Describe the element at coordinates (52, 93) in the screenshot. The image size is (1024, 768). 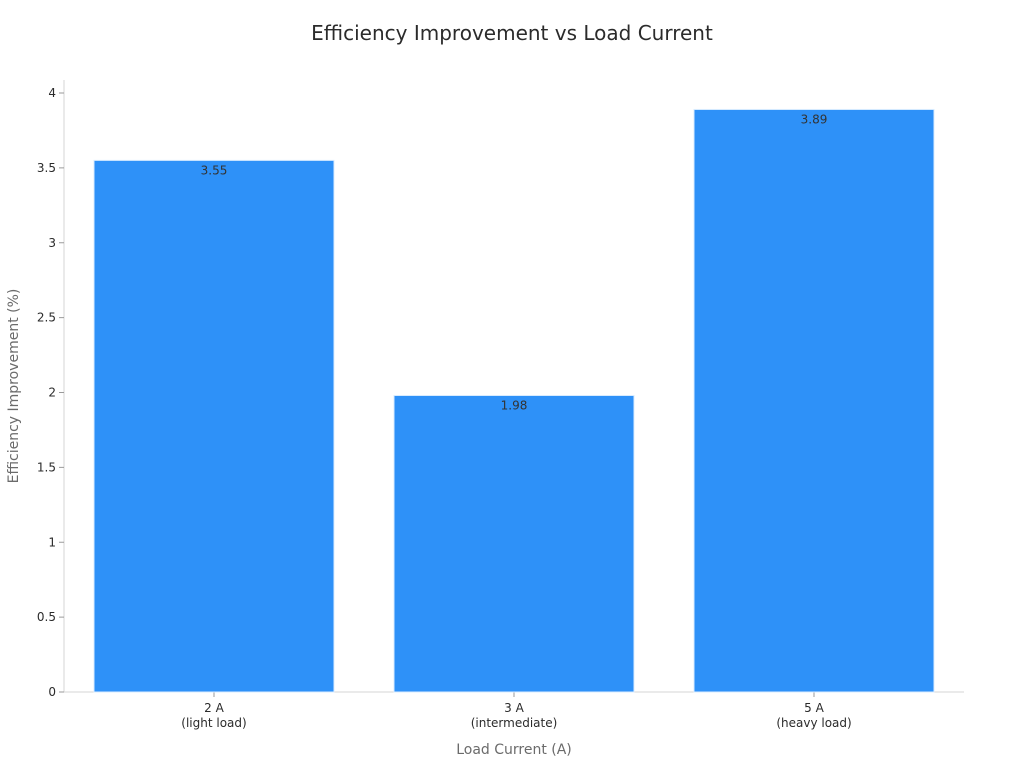
I see `y-tick-label: 4` at that location.